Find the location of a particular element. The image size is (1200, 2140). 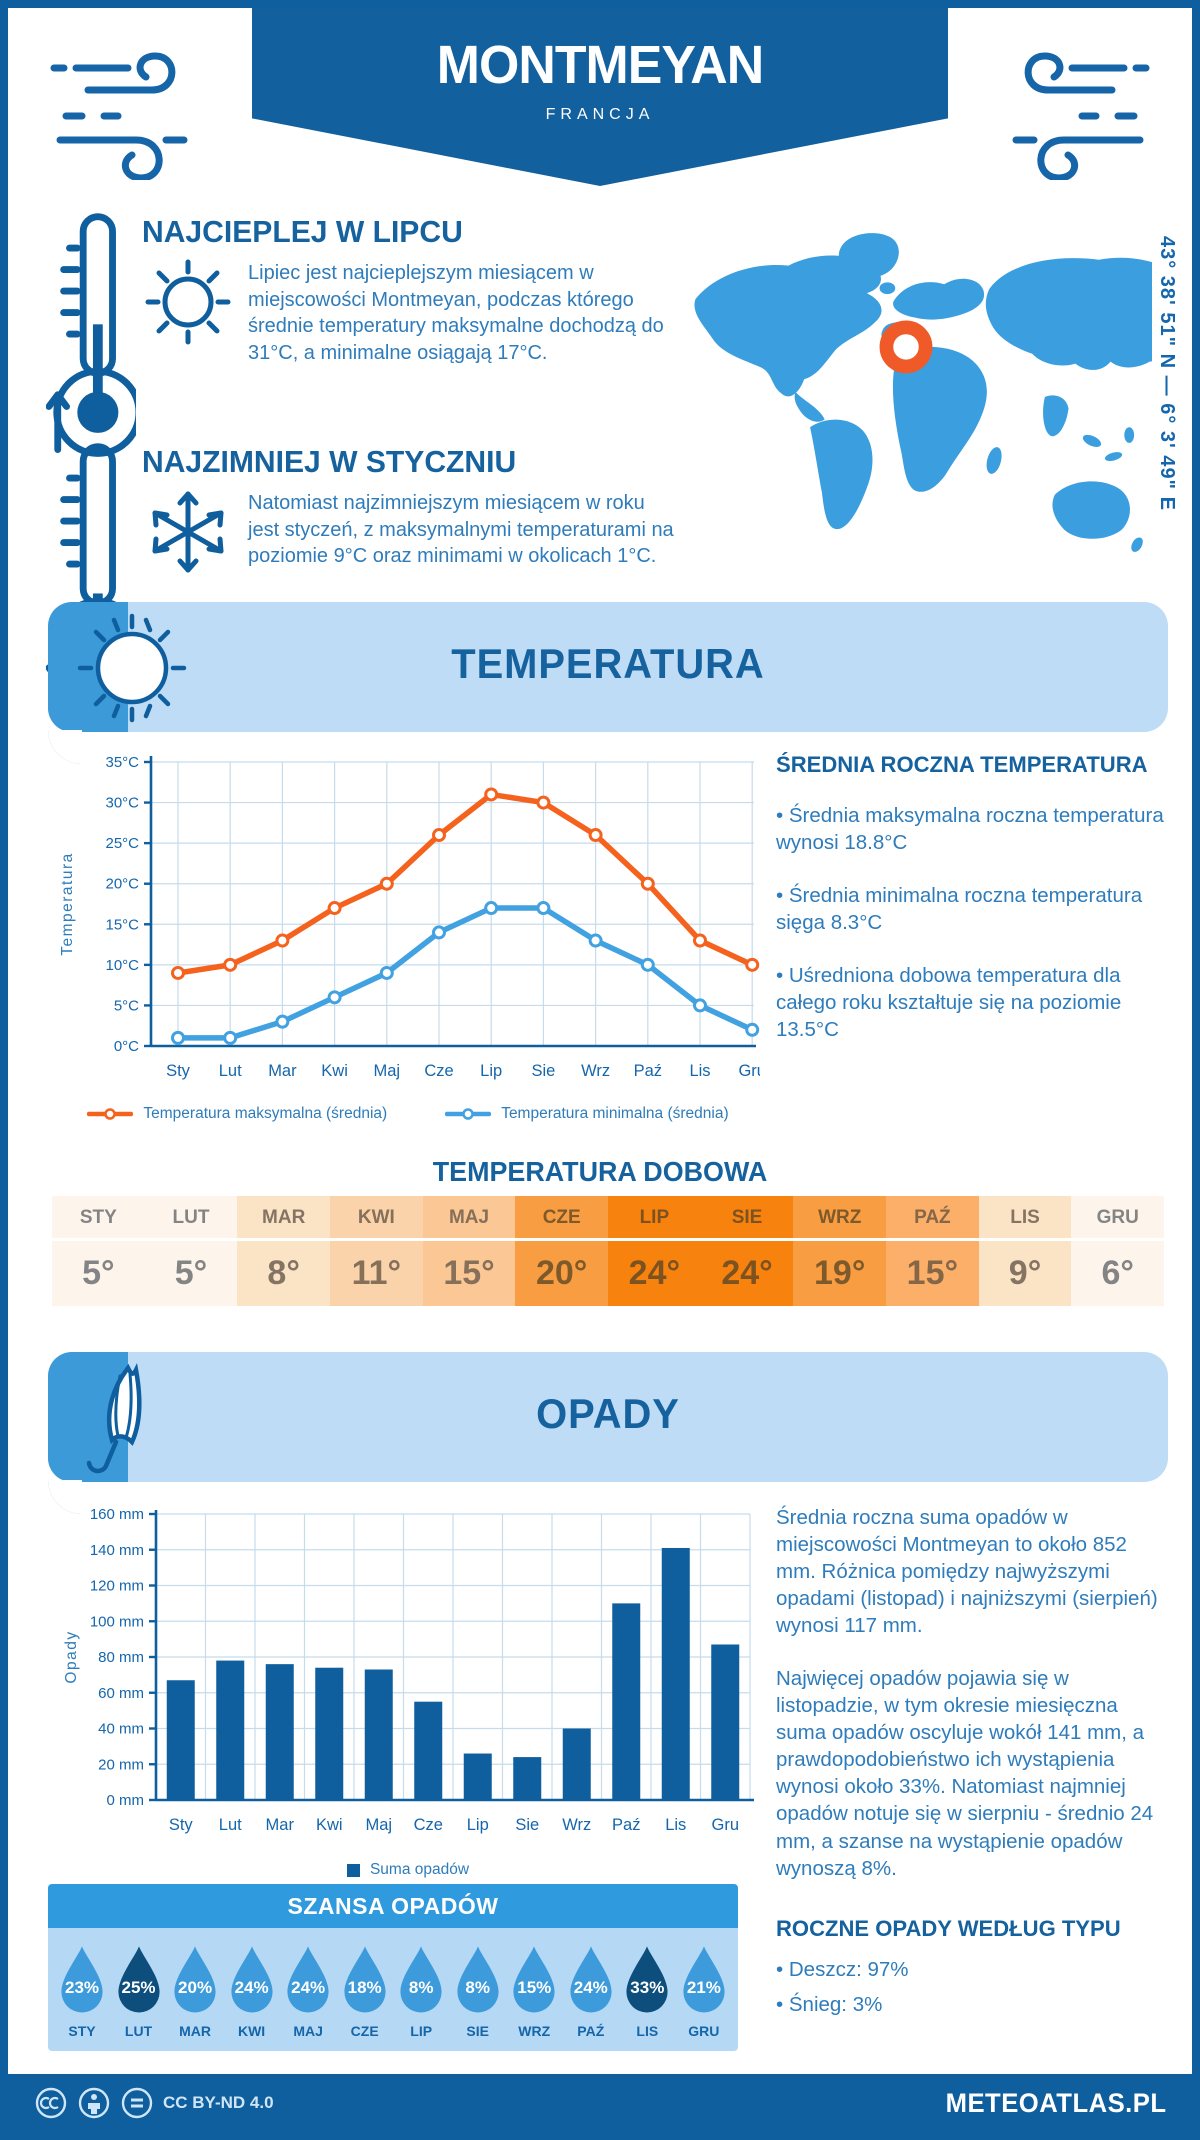

cc-nd-icon is located at coordinates (137, 2103).